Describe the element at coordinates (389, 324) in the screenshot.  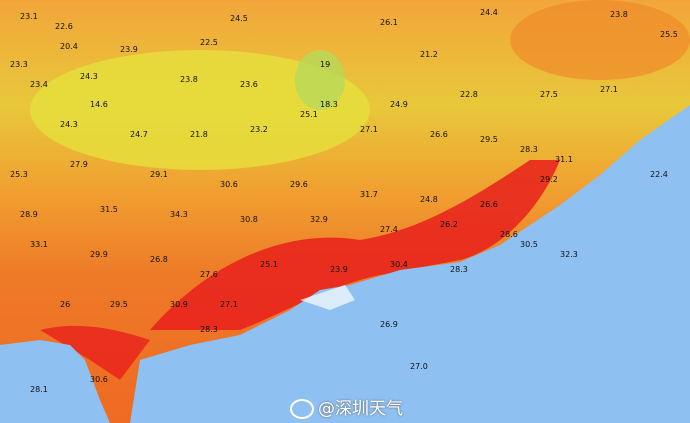
I see `temperature-label: 26.9` at that location.